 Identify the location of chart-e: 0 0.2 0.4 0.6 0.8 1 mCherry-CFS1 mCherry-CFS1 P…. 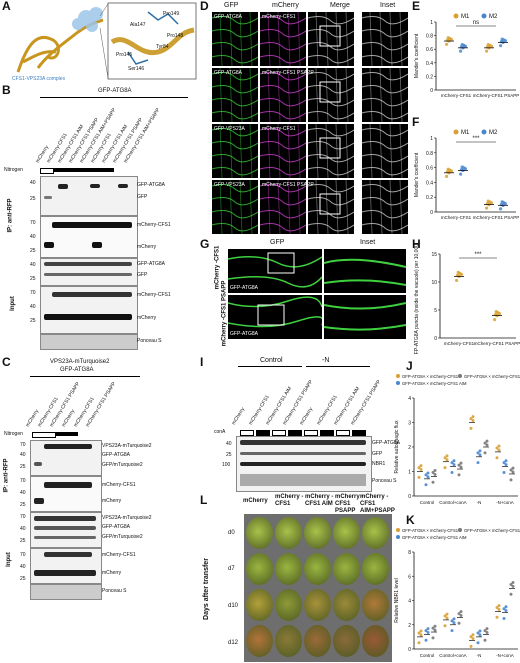
(466, 55).